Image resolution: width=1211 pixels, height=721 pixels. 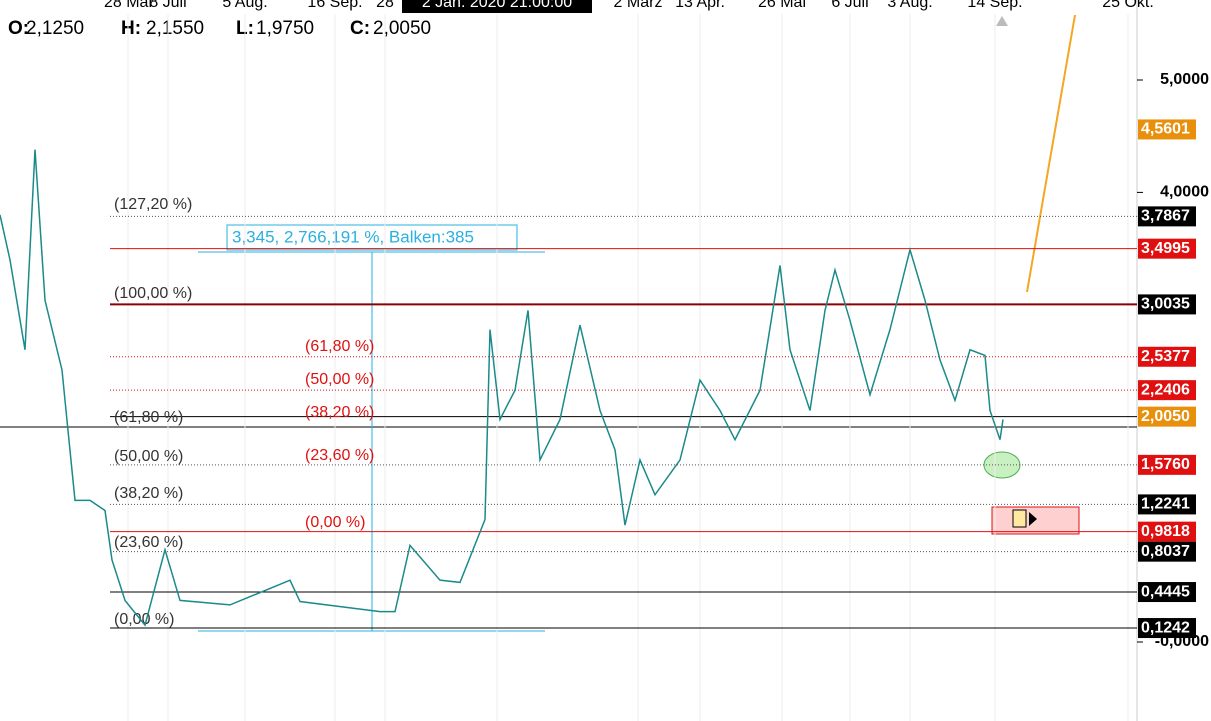 I want to click on ohlc-text: 2,1250, so click(x=55, y=28).